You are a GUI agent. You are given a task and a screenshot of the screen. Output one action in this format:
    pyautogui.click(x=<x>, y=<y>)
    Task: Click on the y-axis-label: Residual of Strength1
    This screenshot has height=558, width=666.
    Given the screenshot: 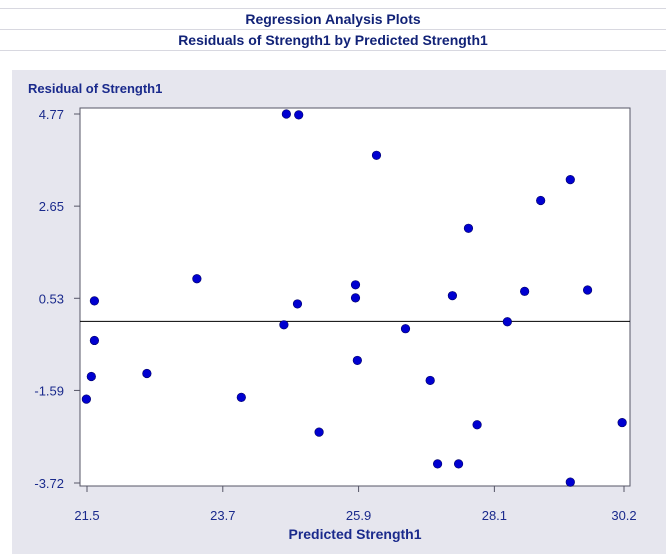 What is the action you would take?
    pyautogui.click(x=95, y=88)
    